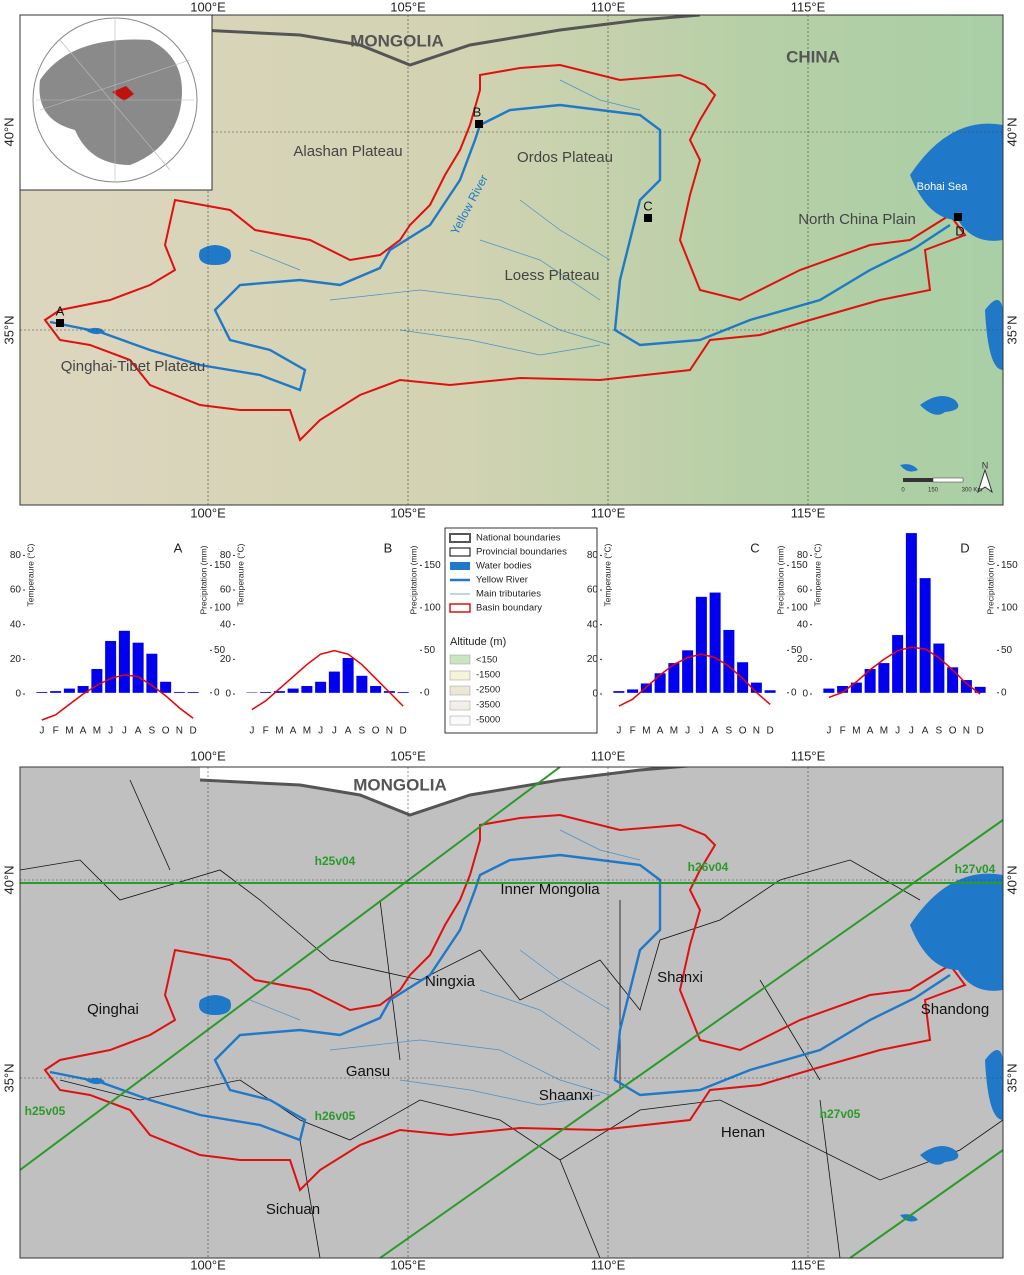 The height and width of the screenshot is (1275, 1024). Describe the element at coordinates (754, 547) in the screenshot. I see `chart-title: C` at that location.